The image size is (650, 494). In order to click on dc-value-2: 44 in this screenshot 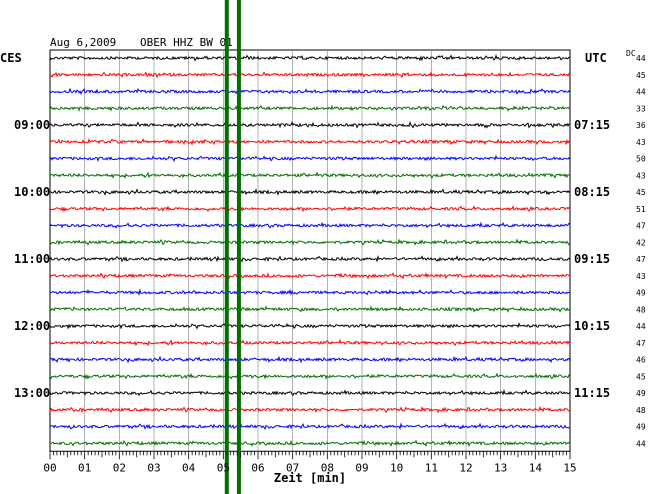, I will do `click(641, 92)`.